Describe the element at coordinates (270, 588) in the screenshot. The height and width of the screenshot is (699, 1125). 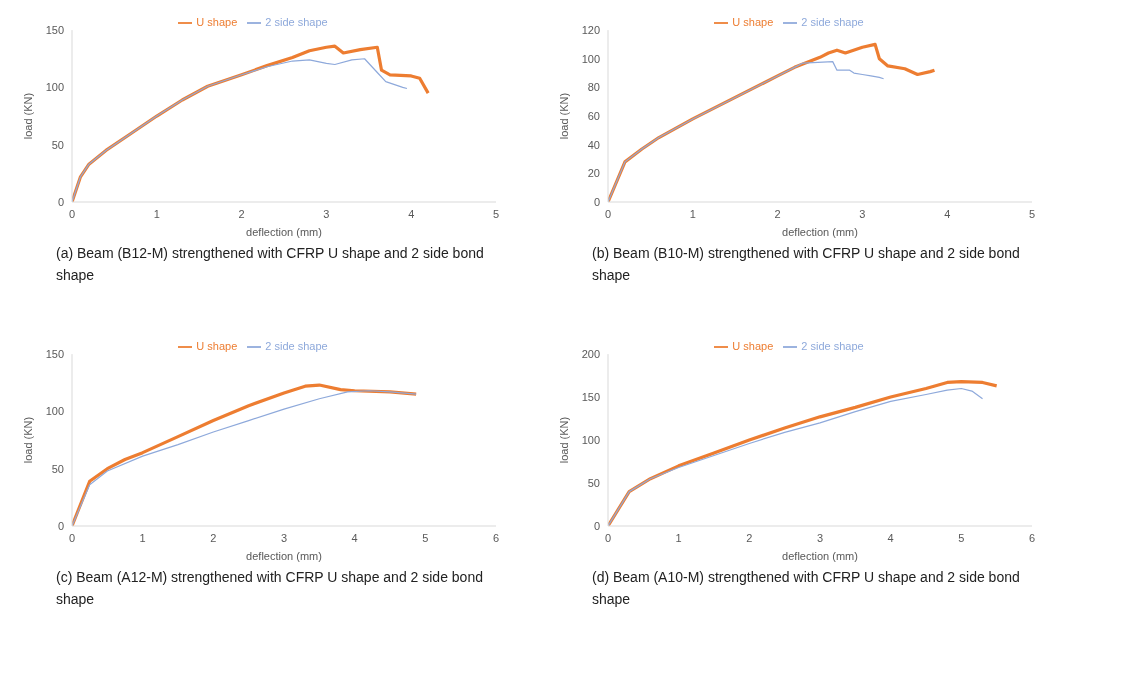
I see `text: (c) Beam (A12-M) strengthened with CFRP U shape and 2 side bond shape` at that location.